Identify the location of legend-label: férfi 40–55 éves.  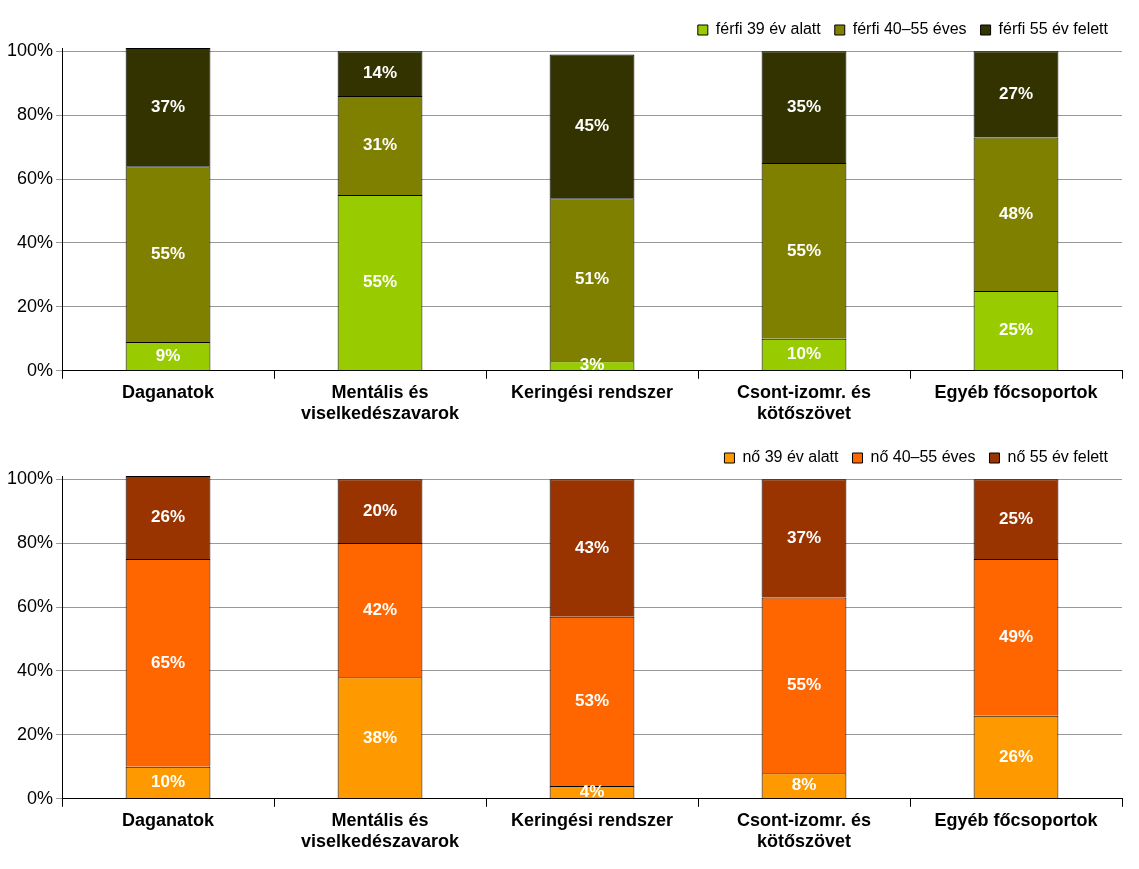
(909, 29).